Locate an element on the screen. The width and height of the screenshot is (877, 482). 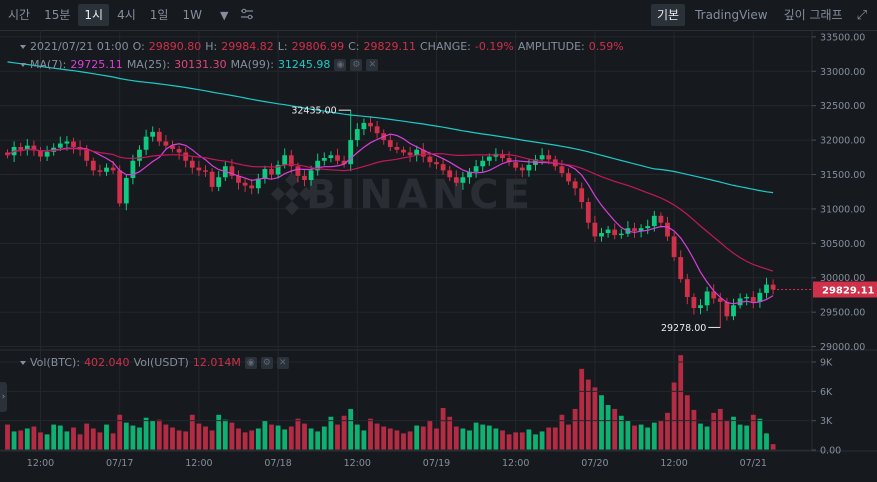
time-tick-label: 07/17 is located at coordinates (119, 463).